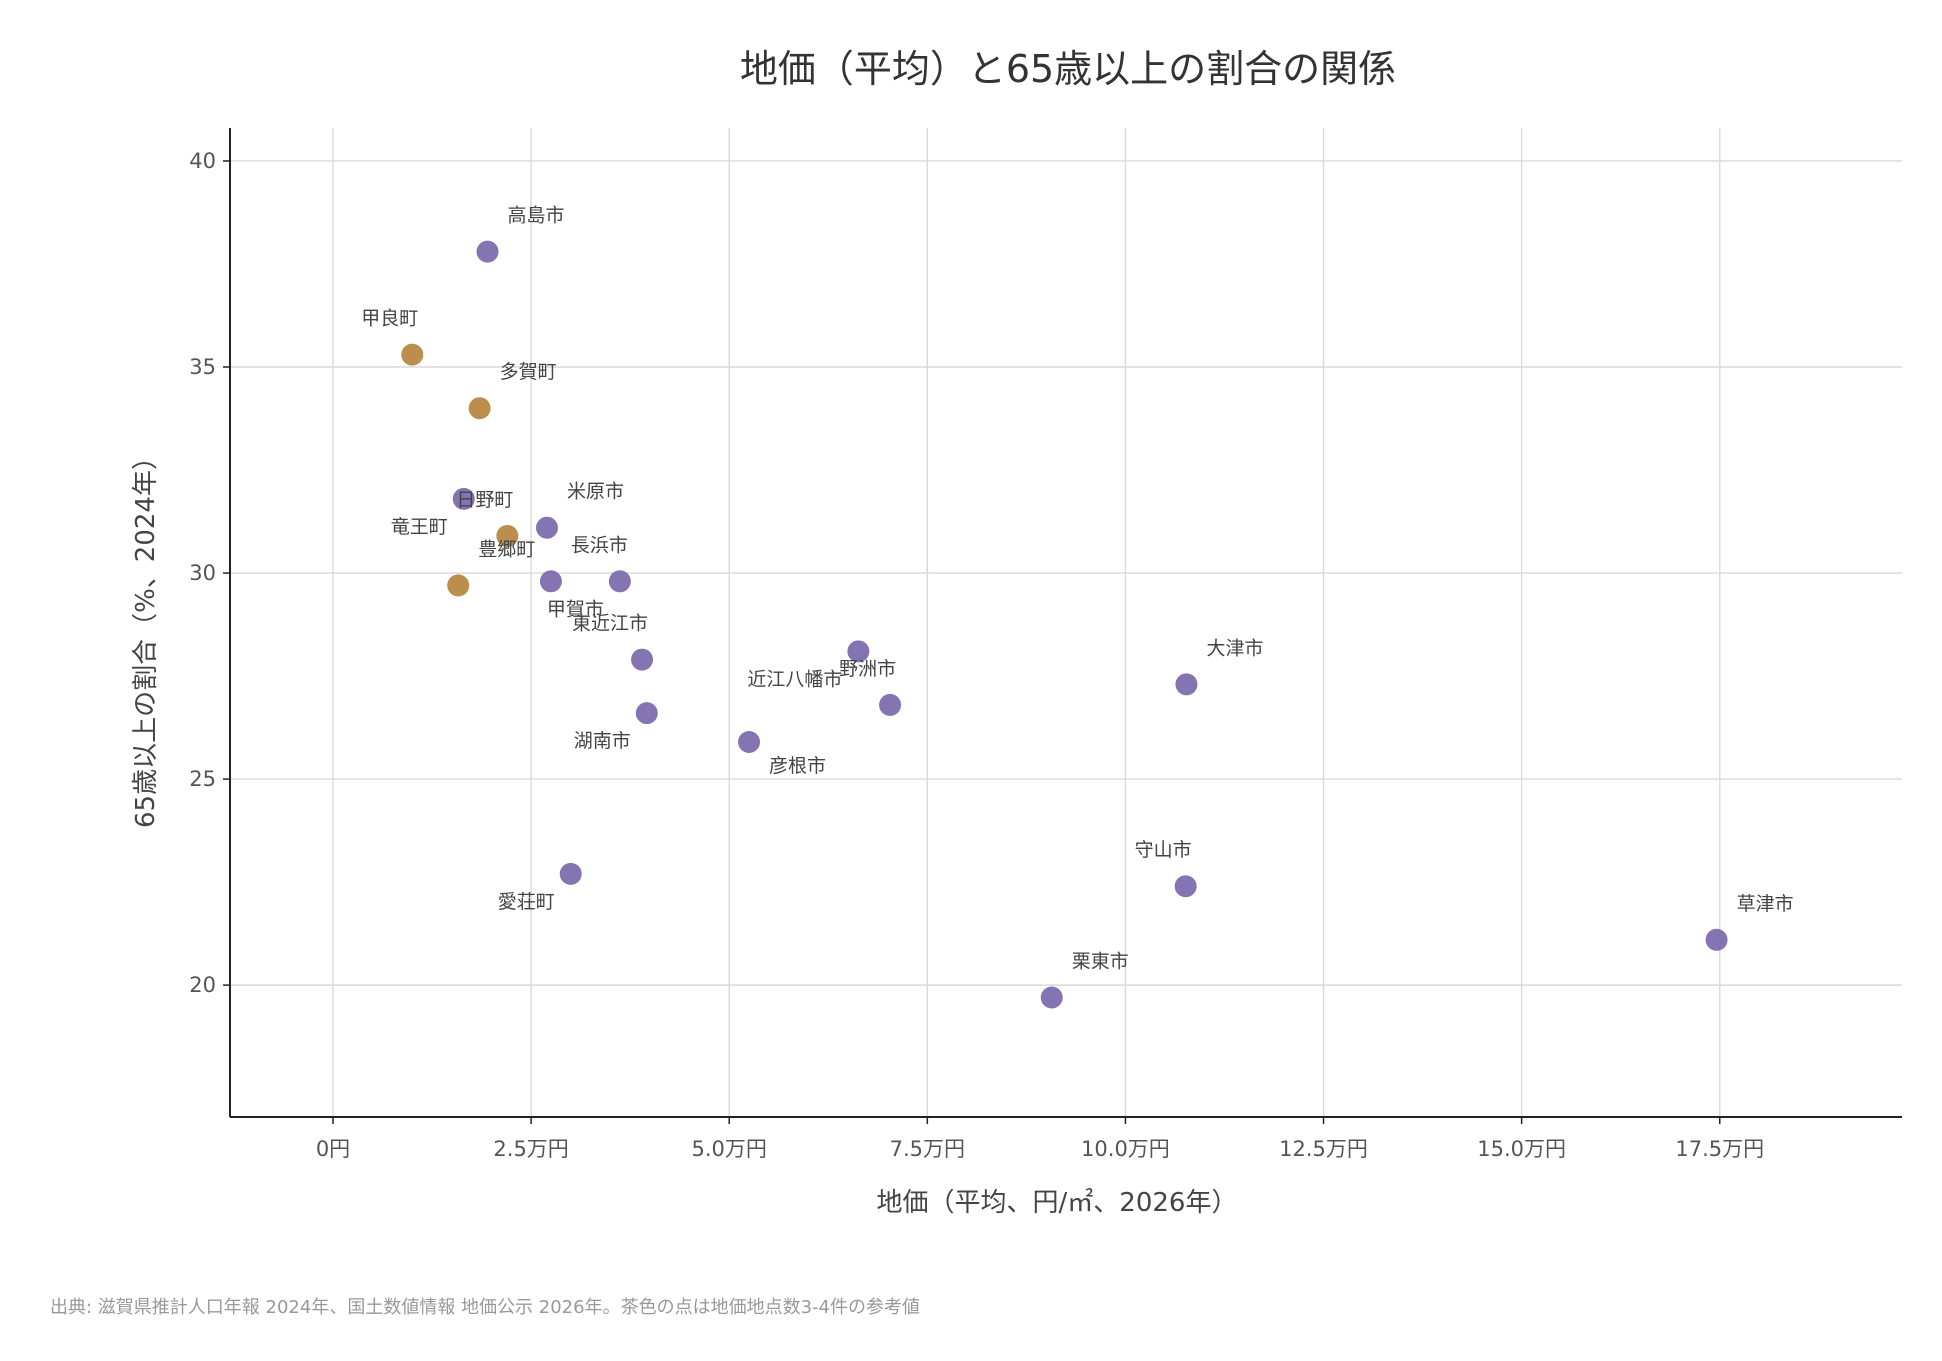 This screenshot has height=1361, width=1942. Describe the element at coordinates (1521, 1149) in the screenshot. I see `x-tick-label: 15.0万円` at that location.